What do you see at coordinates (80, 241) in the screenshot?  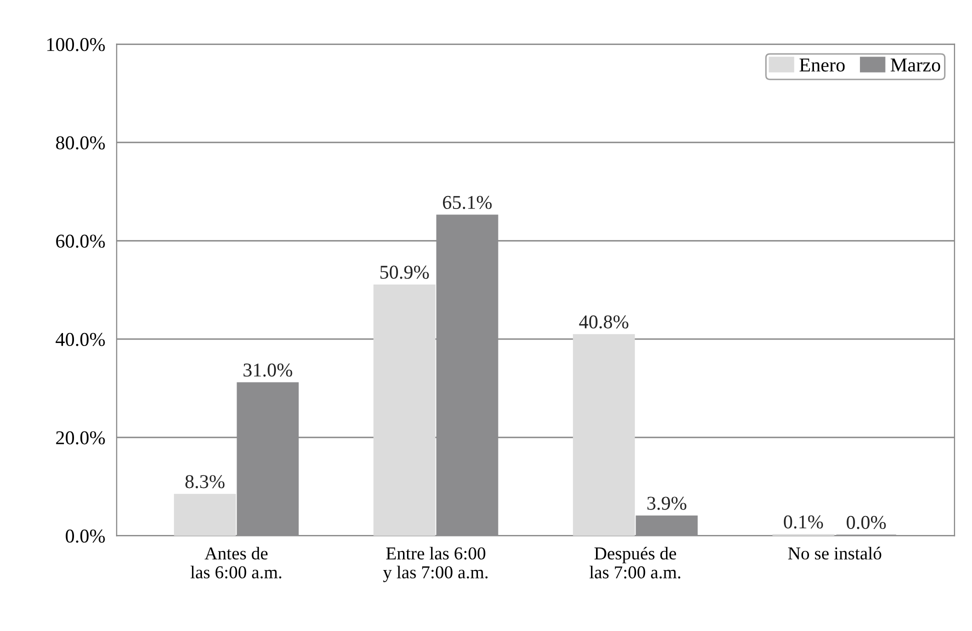 I see `y-tick-label: 60.0%` at bounding box center [80, 241].